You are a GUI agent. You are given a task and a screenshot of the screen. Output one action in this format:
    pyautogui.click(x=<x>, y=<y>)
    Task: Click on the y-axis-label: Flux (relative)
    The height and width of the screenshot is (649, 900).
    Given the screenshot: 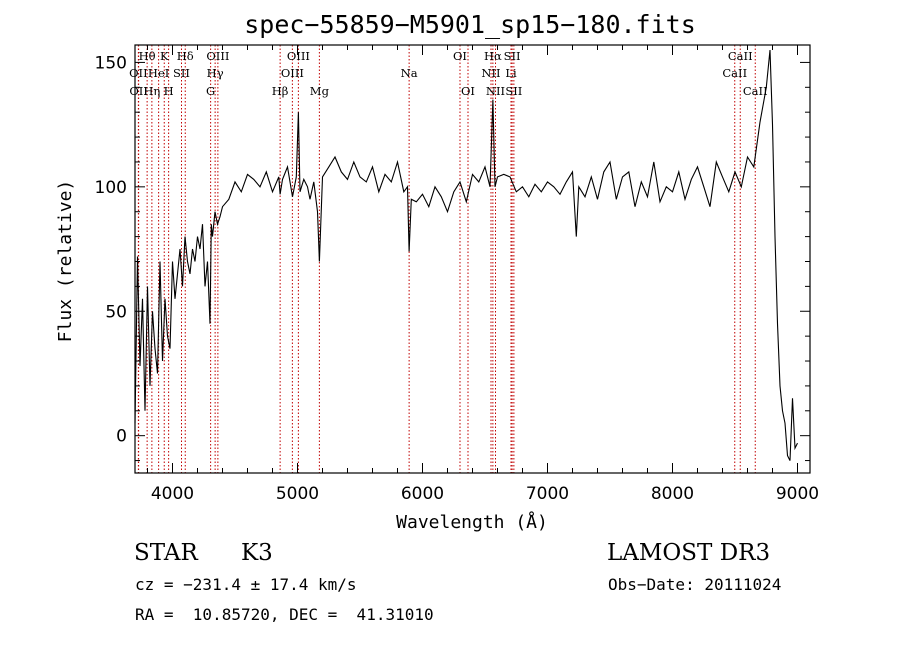 What is the action you would take?
    pyautogui.click(x=65, y=261)
    